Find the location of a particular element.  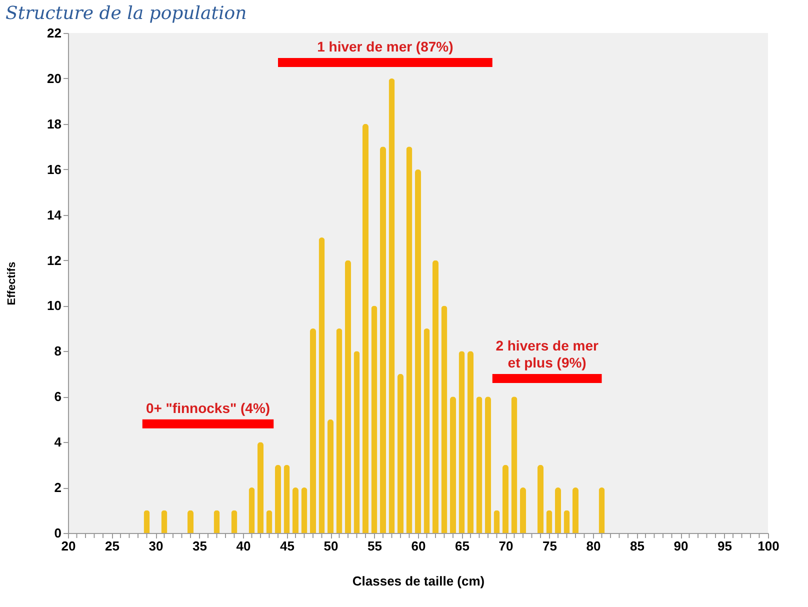

y-tick-label: 22 is located at coordinates (54, 33).